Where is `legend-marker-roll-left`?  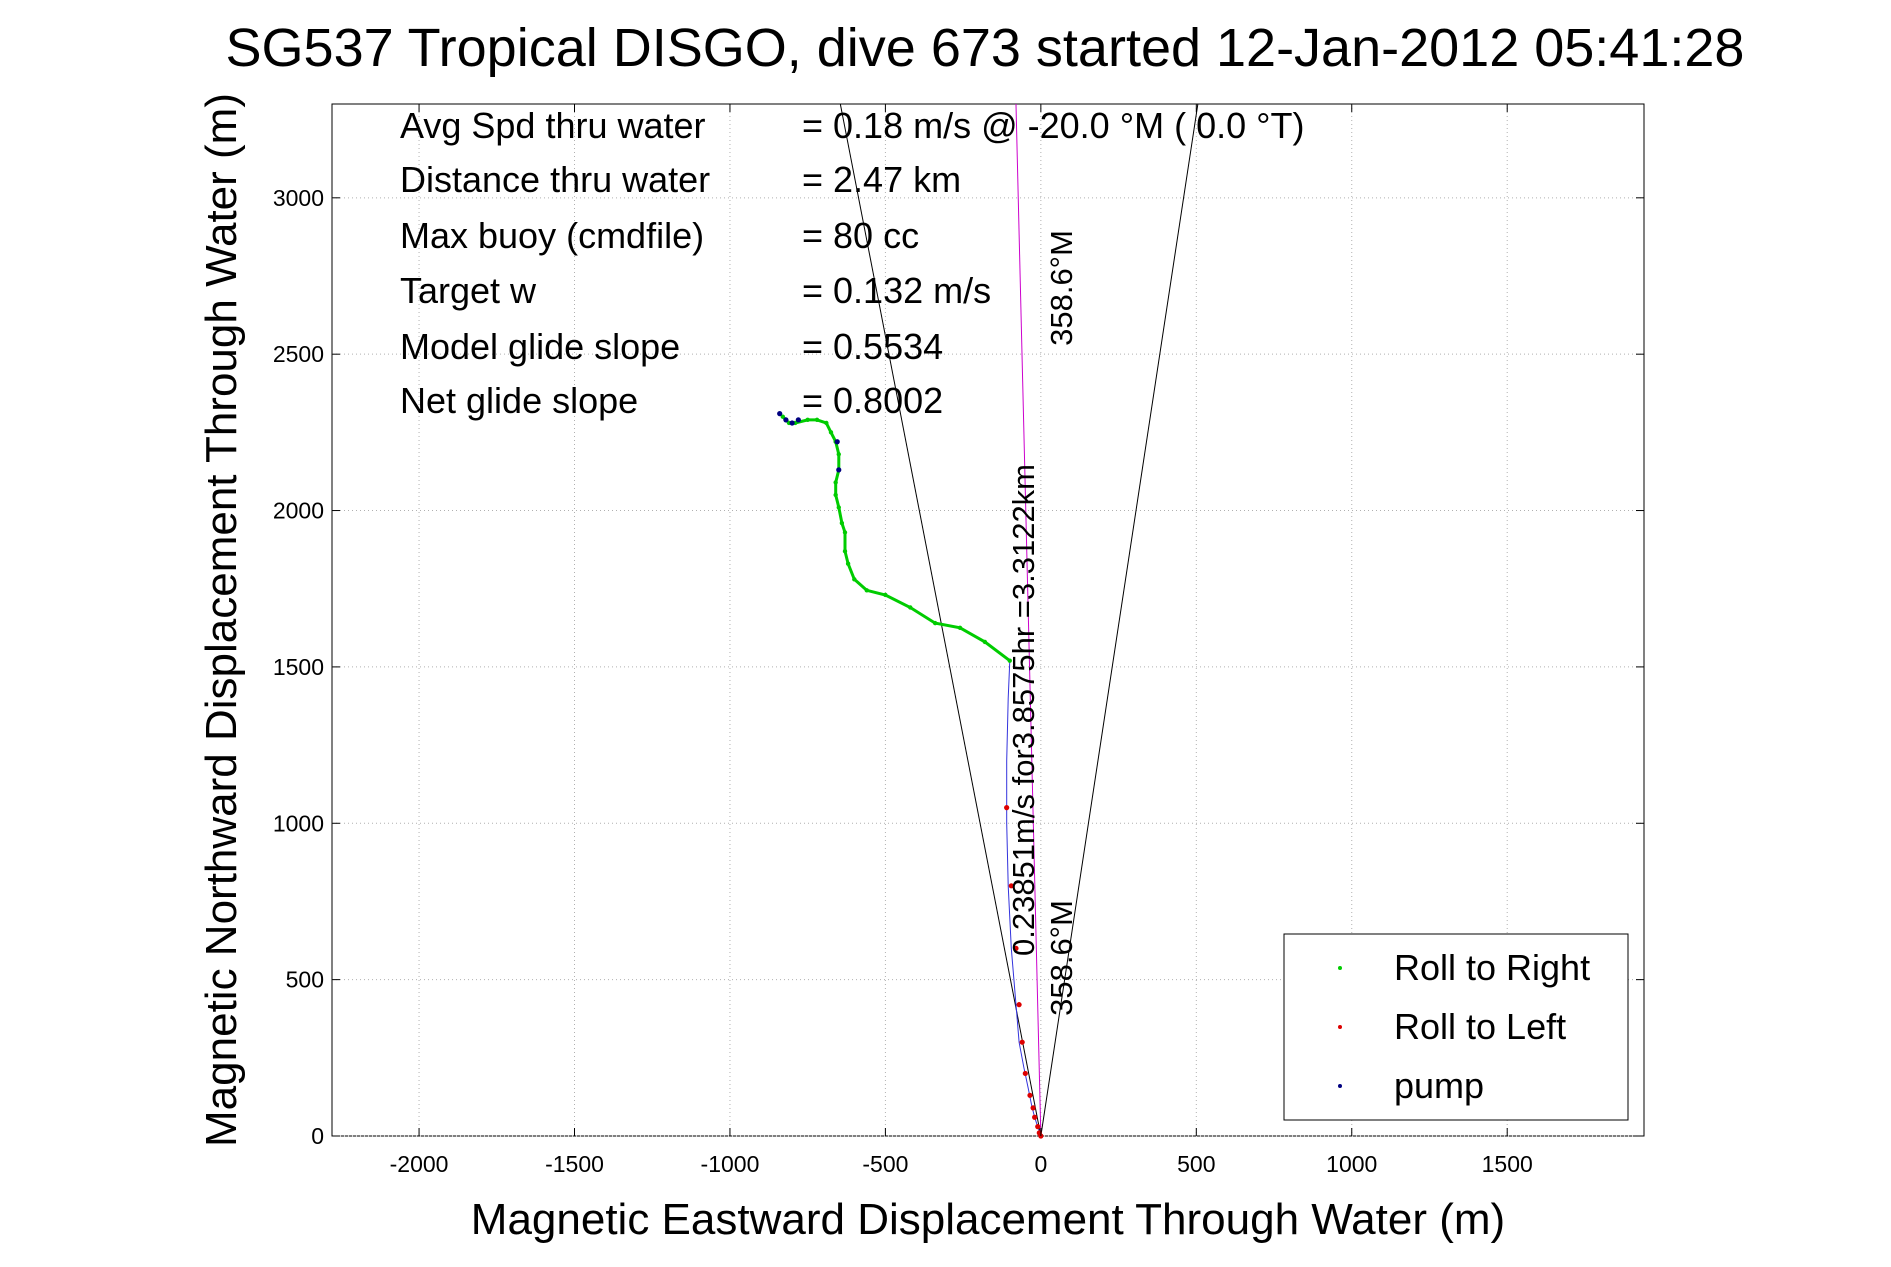
legend-marker-roll-left is located at coordinates (1340, 1027).